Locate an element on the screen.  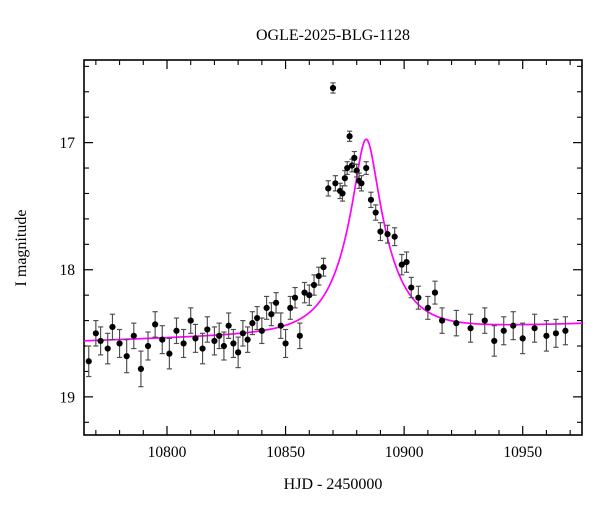
y-tick-label: 17 is located at coordinates (68, 143).